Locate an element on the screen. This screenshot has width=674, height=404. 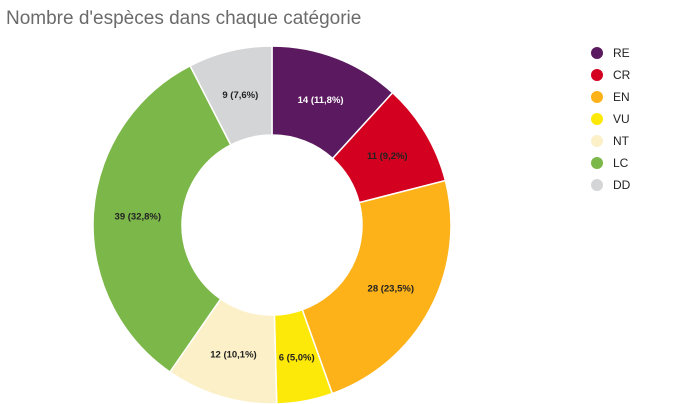
legend-label: VU is located at coordinates (621, 119).